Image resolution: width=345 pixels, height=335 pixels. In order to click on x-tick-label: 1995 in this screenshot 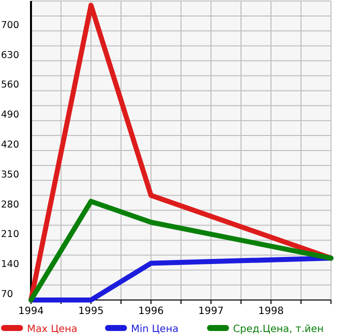, I will do `click(91, 311)`.